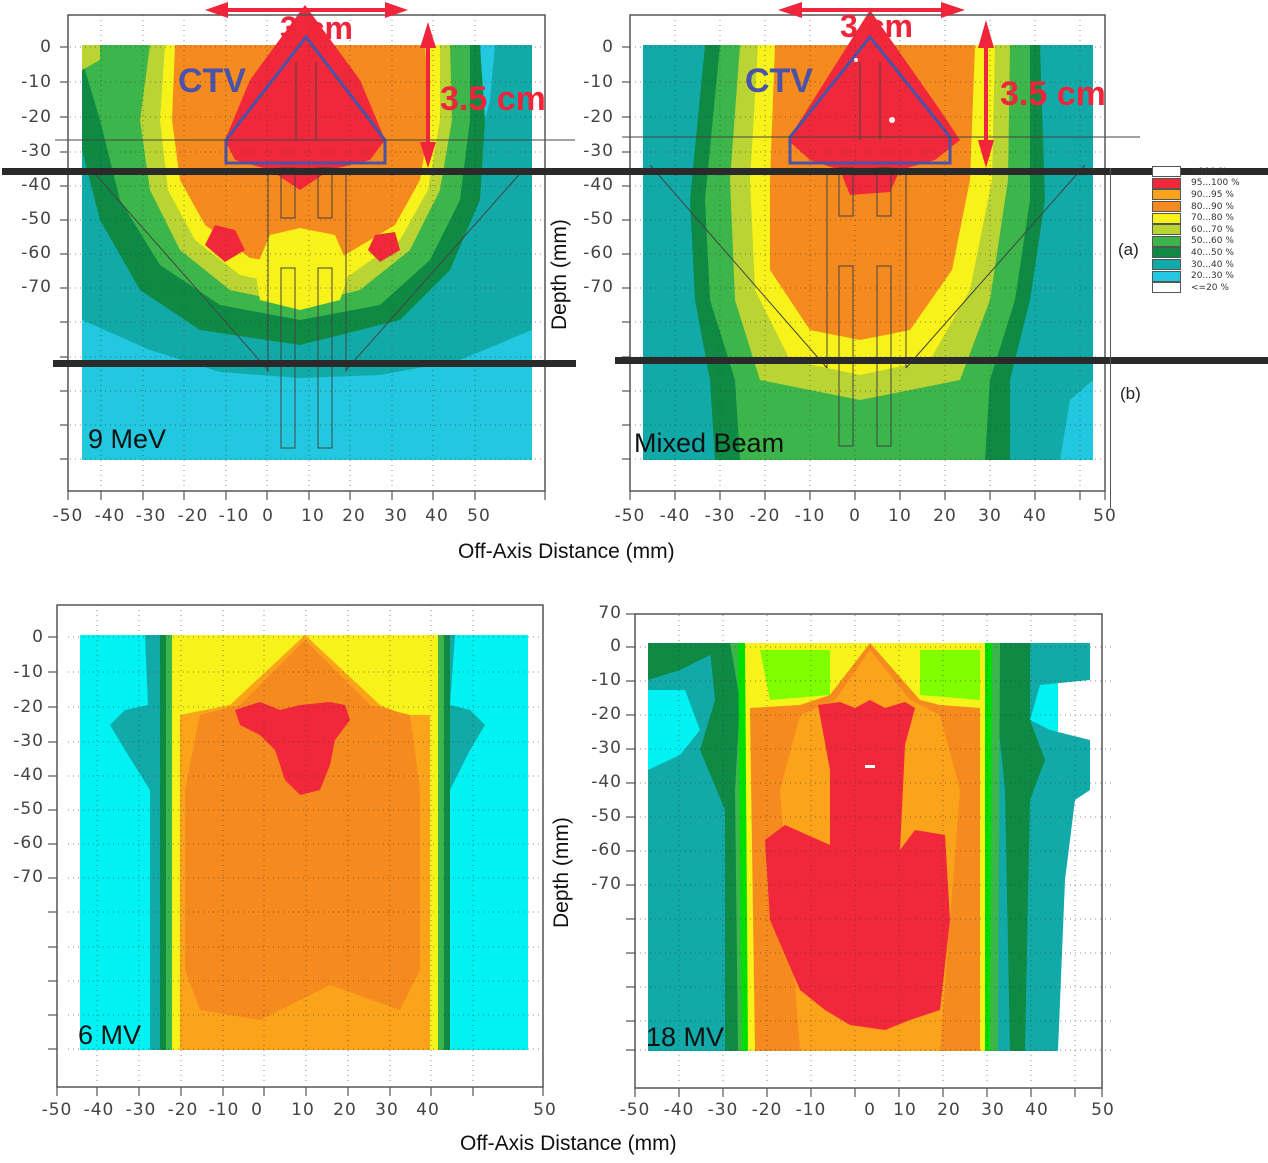 This screenshot has width=1268, height=1163. I want to click on legend-item: 30...40 %, so click(1196, 265).